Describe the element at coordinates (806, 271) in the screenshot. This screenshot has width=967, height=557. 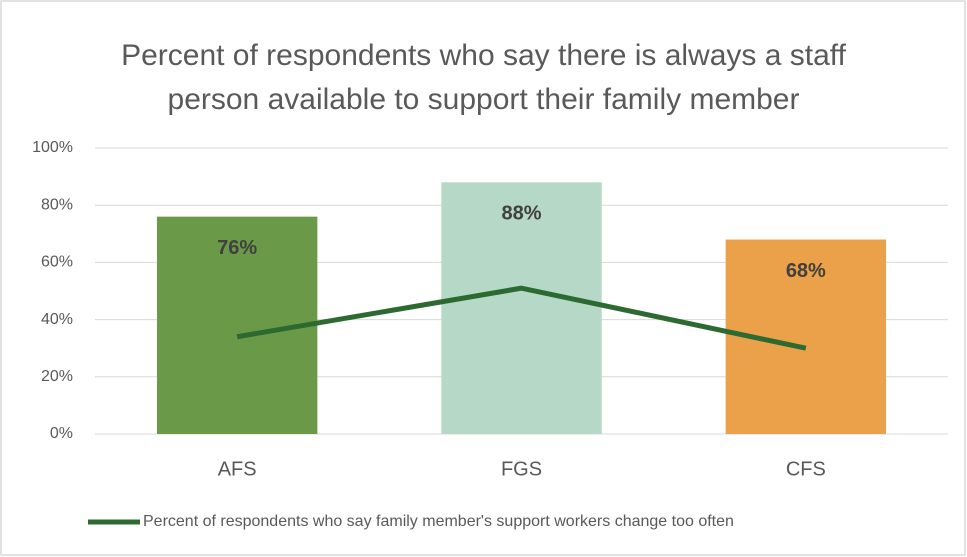
I see `data-label: 68%` at that location.